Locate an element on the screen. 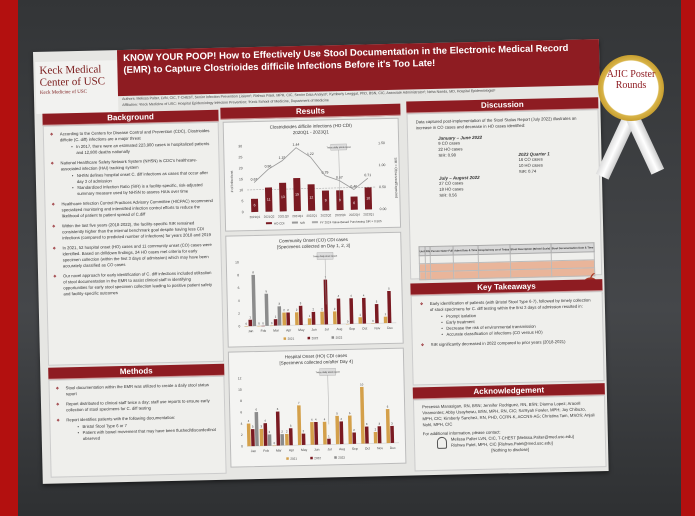 Image resolution: width=695 pixels, height=516 pixels. y2-axis-label: SIR = Observed/Expected is located at coordinates (395, 177).